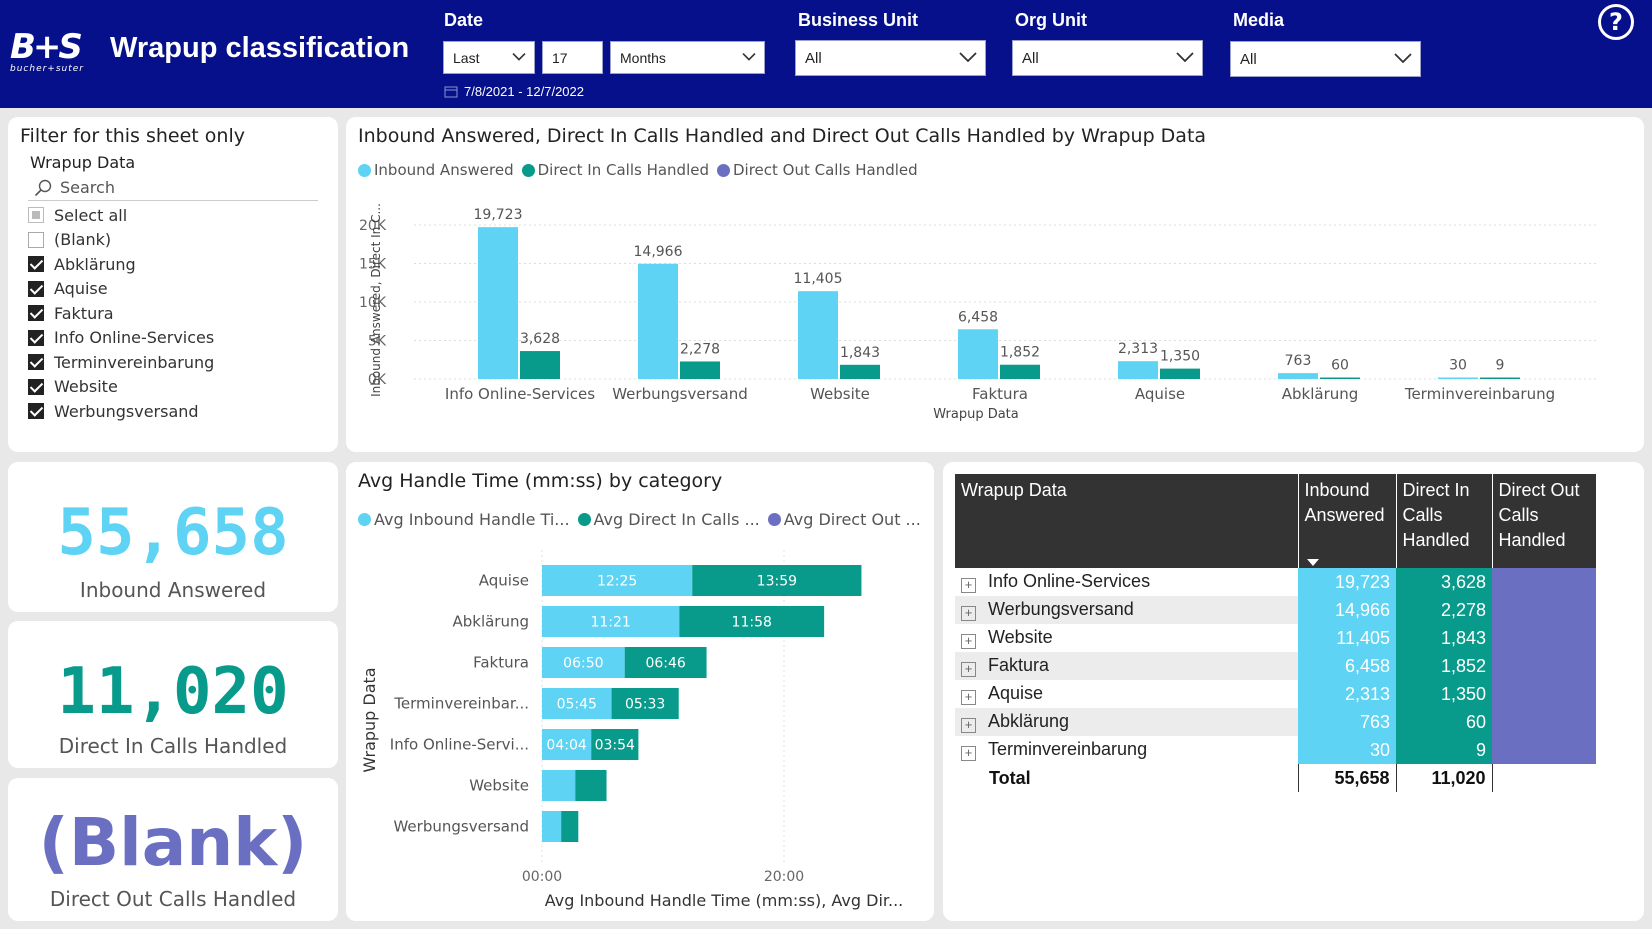 The height and width of the screenshot is (929, 1652). Describe the element at coordinates (1347, 610) in the screenshot. I see `cell-inbound: 14,966` at that location.